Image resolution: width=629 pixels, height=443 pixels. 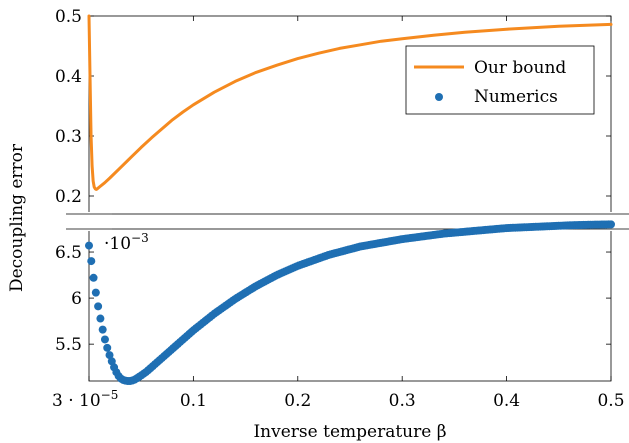 What do you see at coordinates (68, 197) in the screenshot?
I see `top-y-tick-label-0: 0.2` at bounding box center [68, 197].